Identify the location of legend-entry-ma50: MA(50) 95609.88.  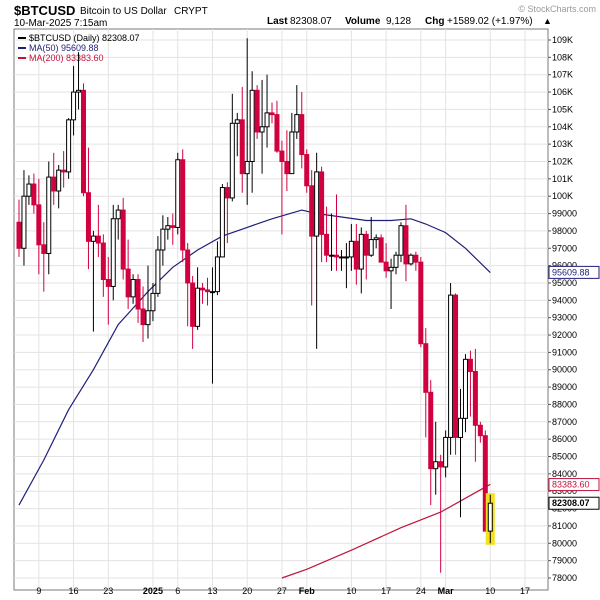
(64, 48).